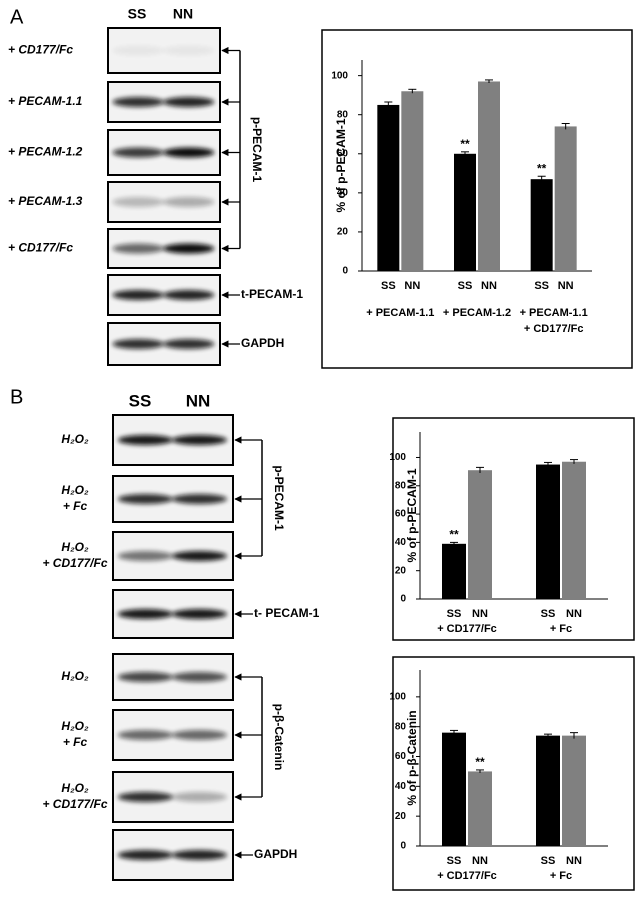 Image resolution: width=642 pixels, height=897 pixels. Describe the element at coordinates (400, 313) in the screenshot. I see `category-label: + PECAM-1.1` at that location.